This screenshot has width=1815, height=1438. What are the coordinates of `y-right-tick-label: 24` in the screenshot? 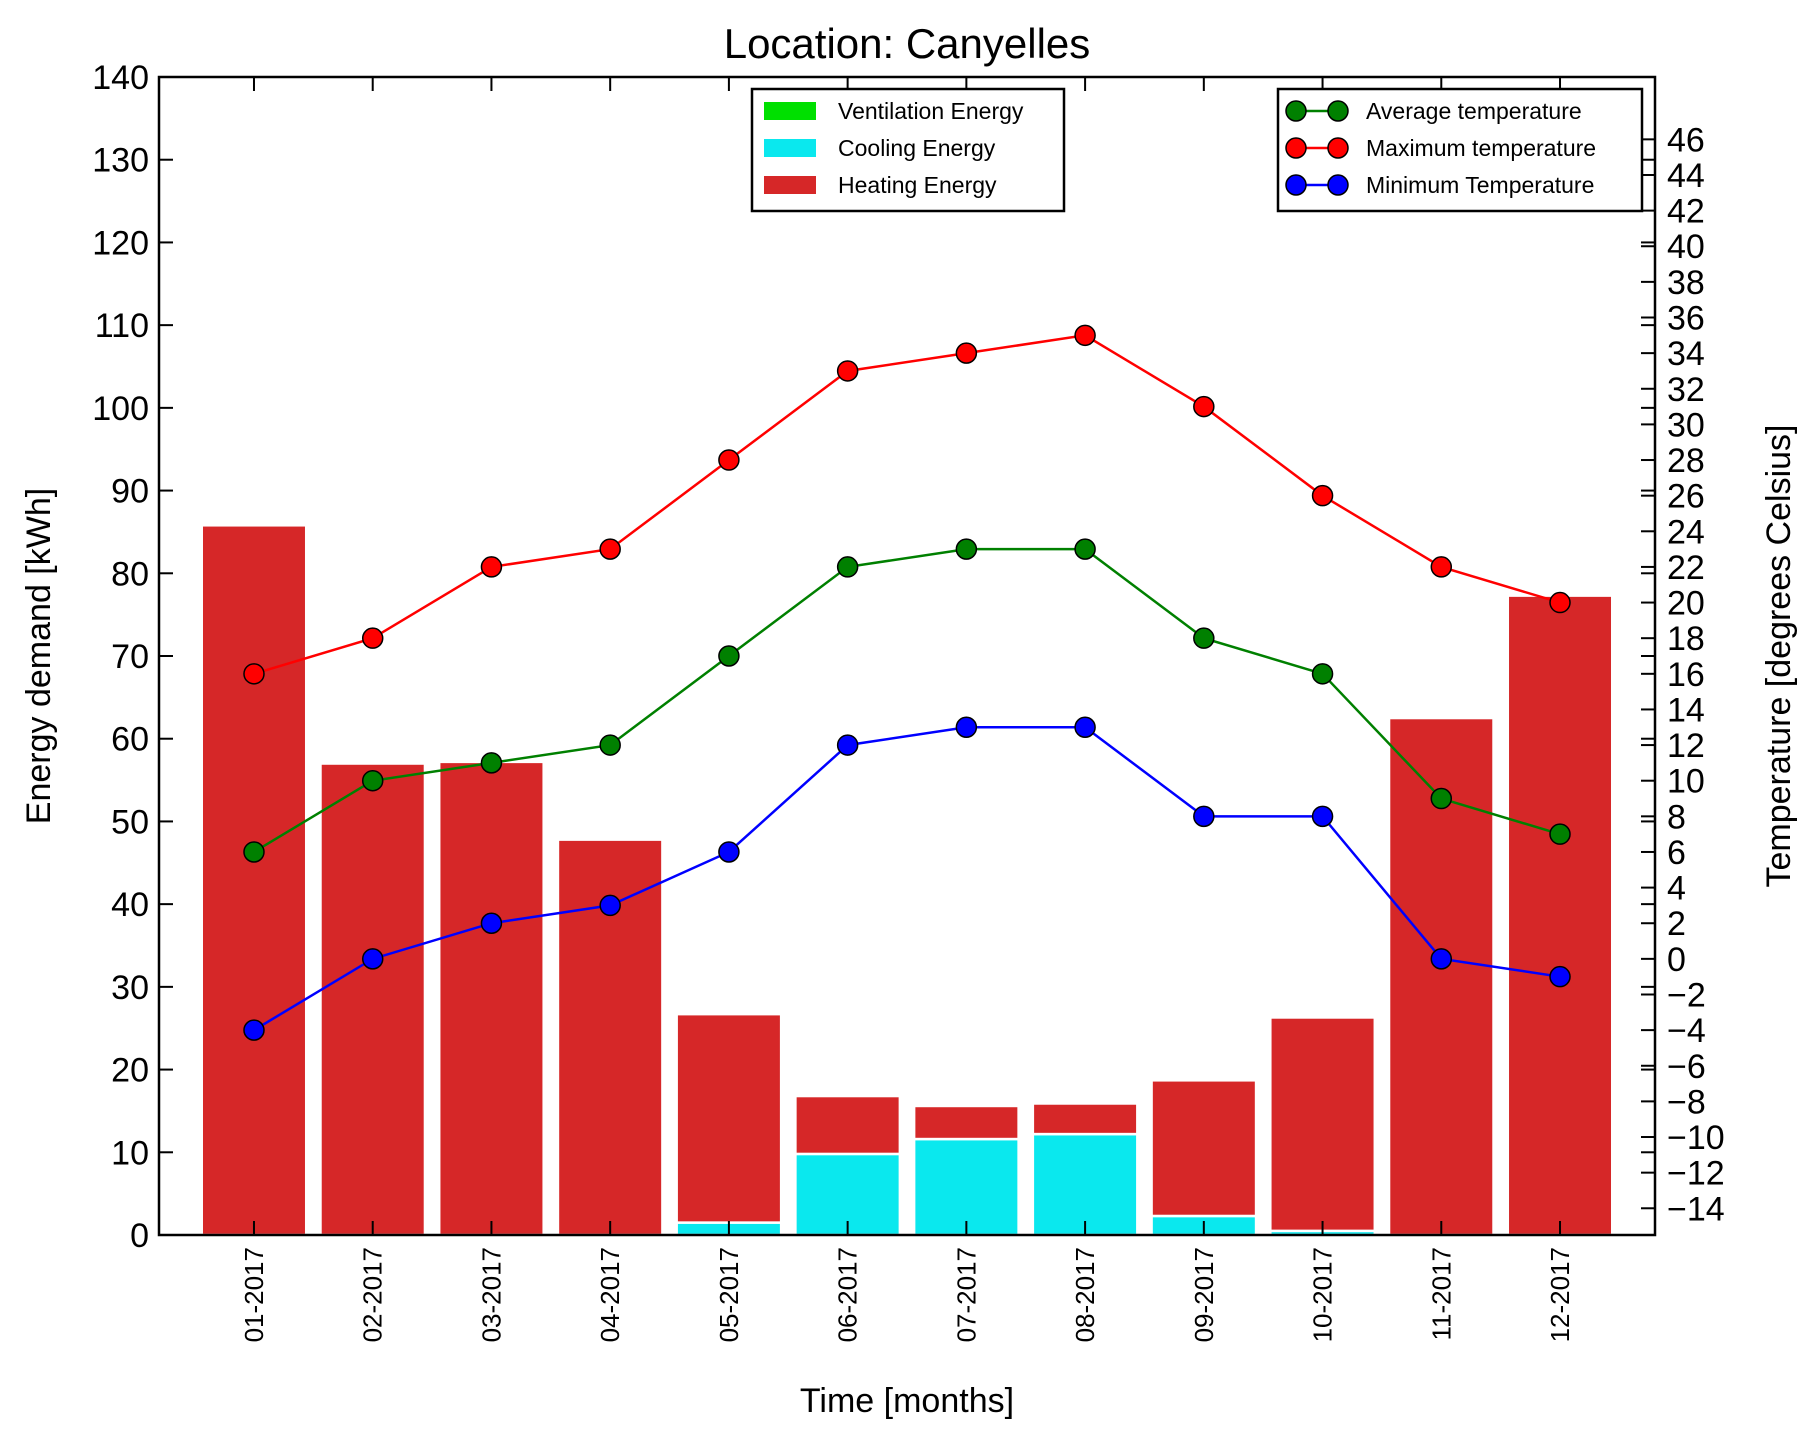 It's located at (1686, 532).